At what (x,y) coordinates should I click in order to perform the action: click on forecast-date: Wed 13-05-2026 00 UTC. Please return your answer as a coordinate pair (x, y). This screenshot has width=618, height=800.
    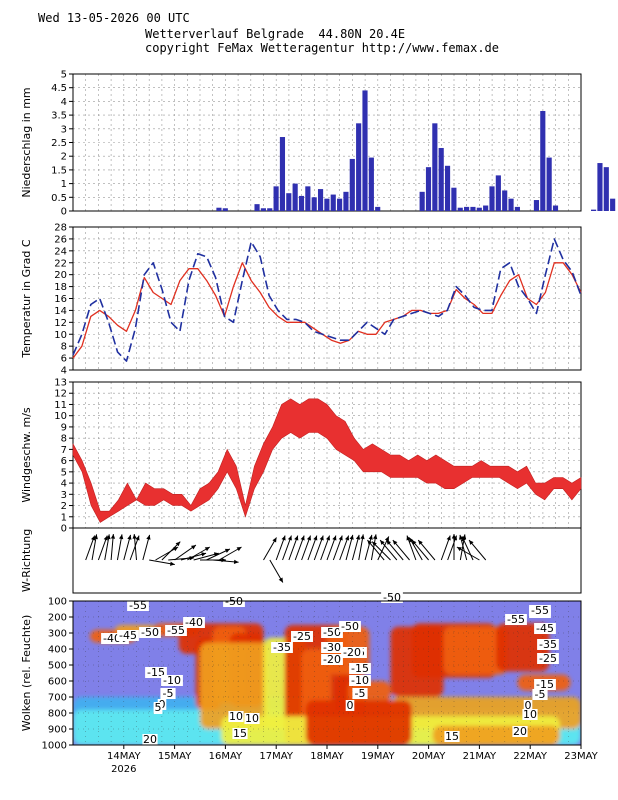
    Looking at the image, I should click on (114, 18).